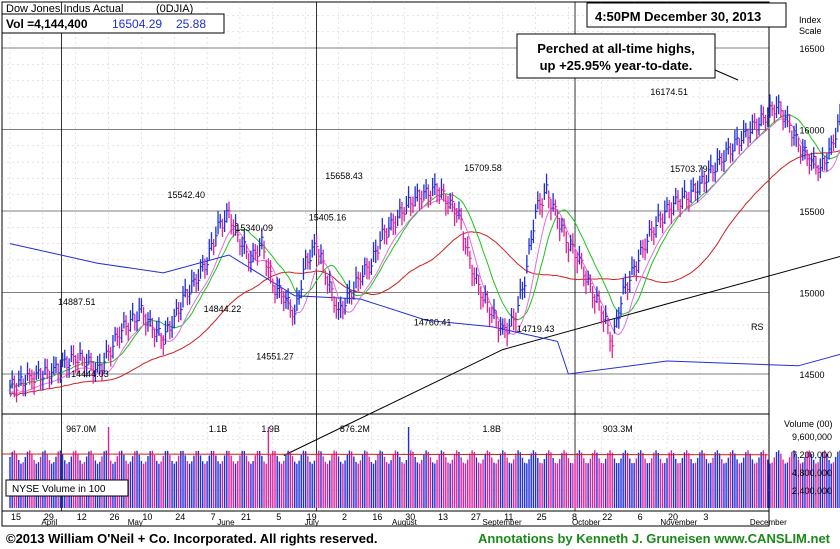 The image size is (840, 549). I want to click on month-label: September, so click(501, 522).